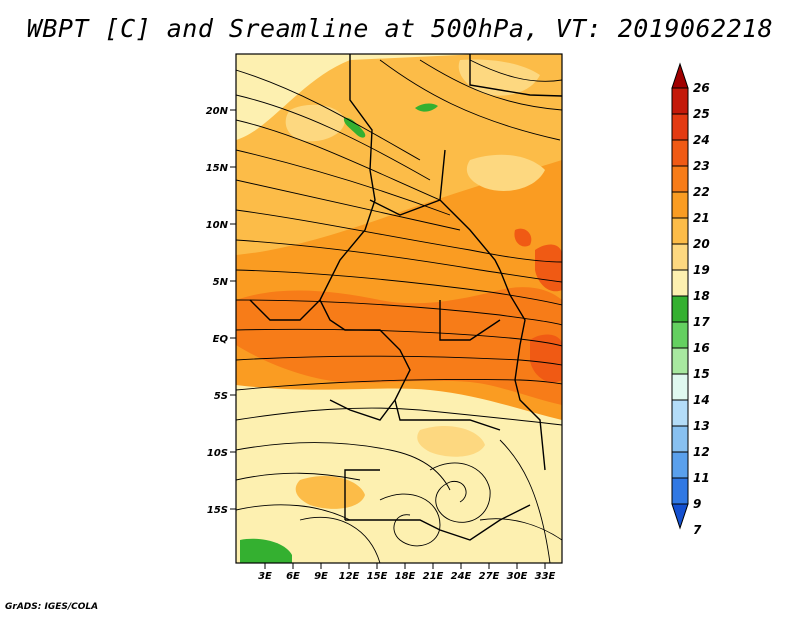 This screenshot has height=618, width=800. Describe the element at coordinates (697, 504) in the screenshot. I see `colorbar-label: 9` at that location.